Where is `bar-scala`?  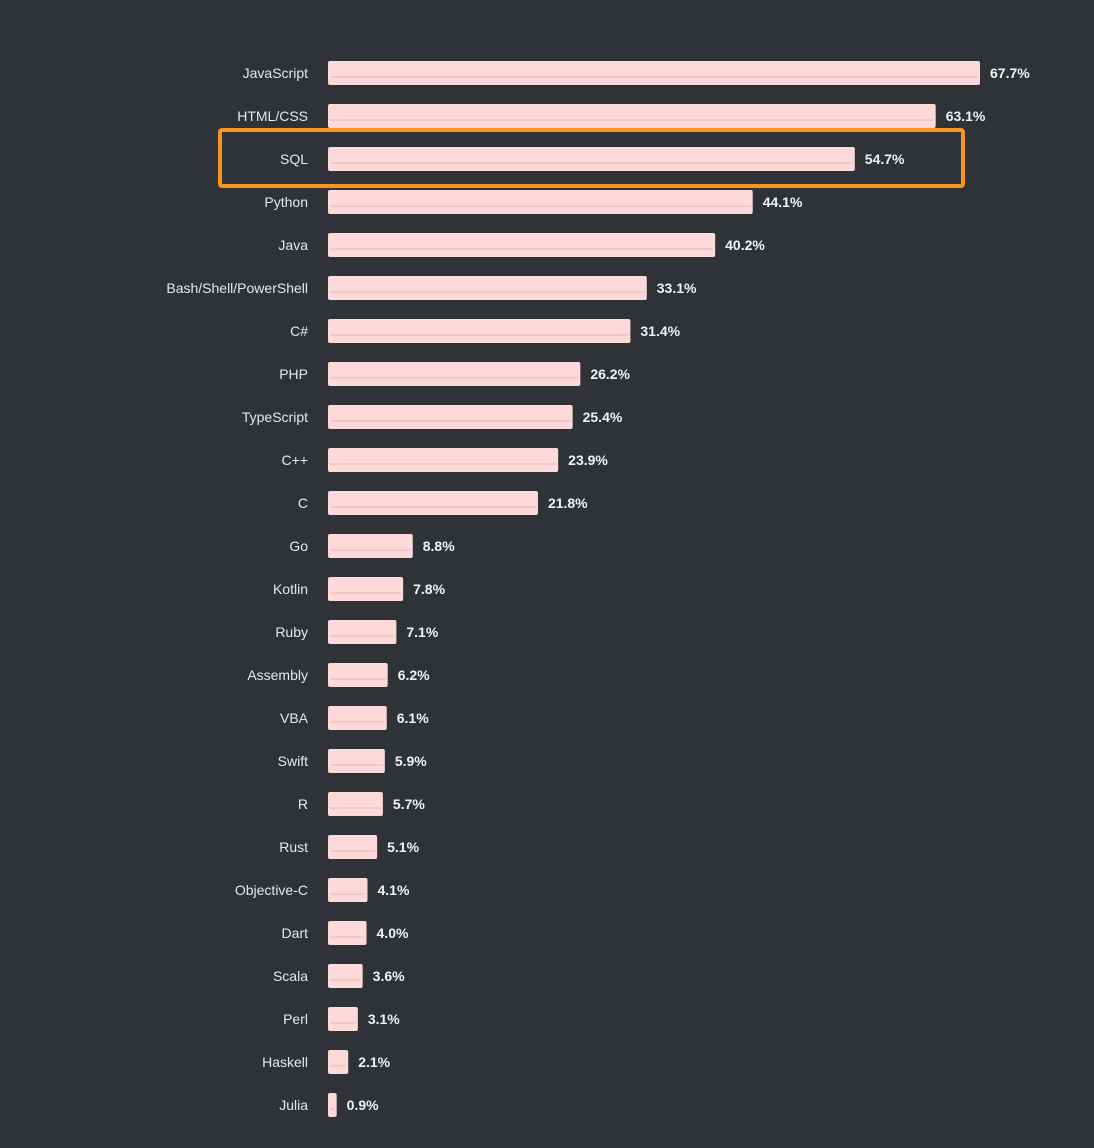 bar-scala is located at coordinates (345, 976).